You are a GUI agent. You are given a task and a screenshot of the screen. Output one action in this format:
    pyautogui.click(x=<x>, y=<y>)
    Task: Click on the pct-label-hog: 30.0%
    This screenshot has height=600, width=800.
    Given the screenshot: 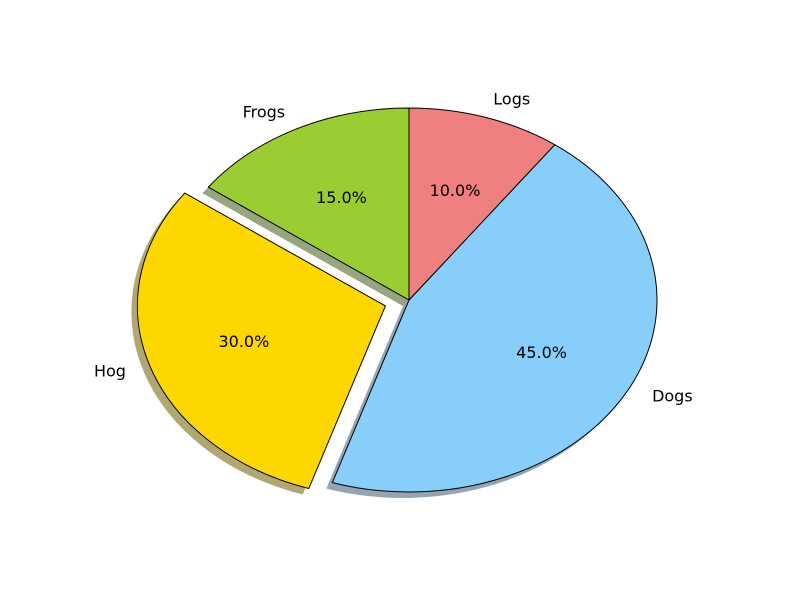 What is the action you would take?
    pyautogui.click(x=243, y=341)
    